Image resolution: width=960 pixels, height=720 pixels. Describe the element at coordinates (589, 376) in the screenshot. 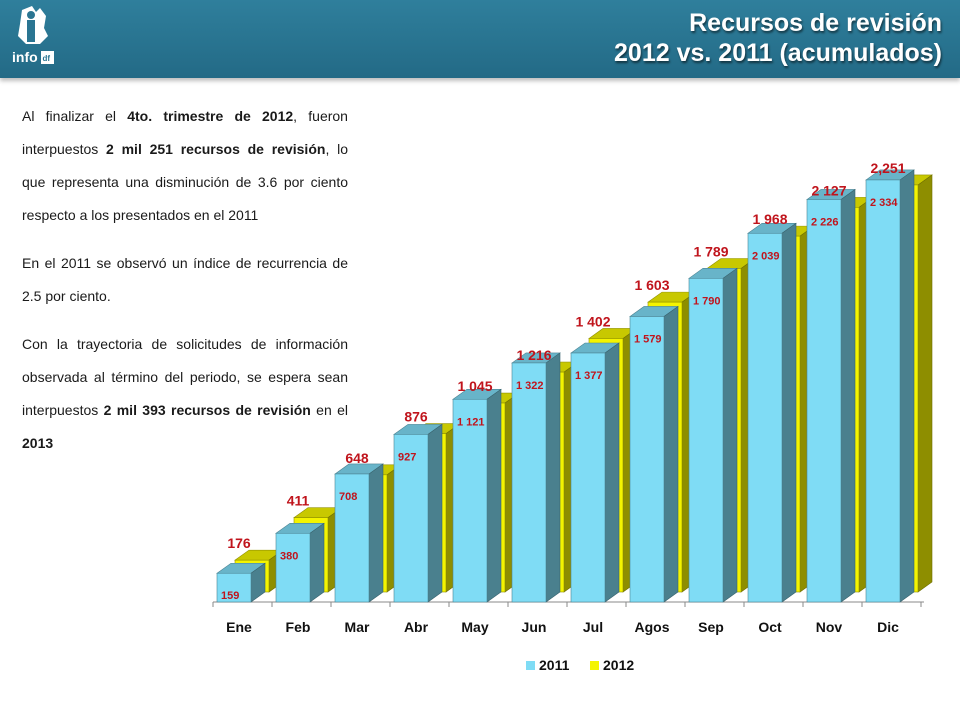

I see `data-label-2011: 1 377` at that location.